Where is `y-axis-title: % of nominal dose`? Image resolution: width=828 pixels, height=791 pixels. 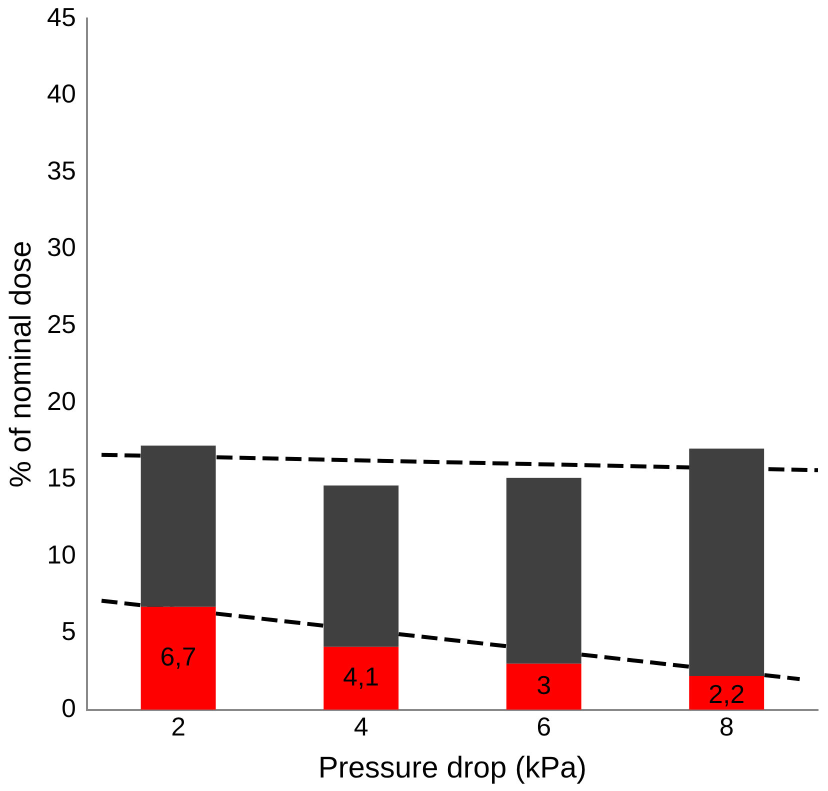 y-axis-title: % of nominal dose is located at coordinates (21, 364).